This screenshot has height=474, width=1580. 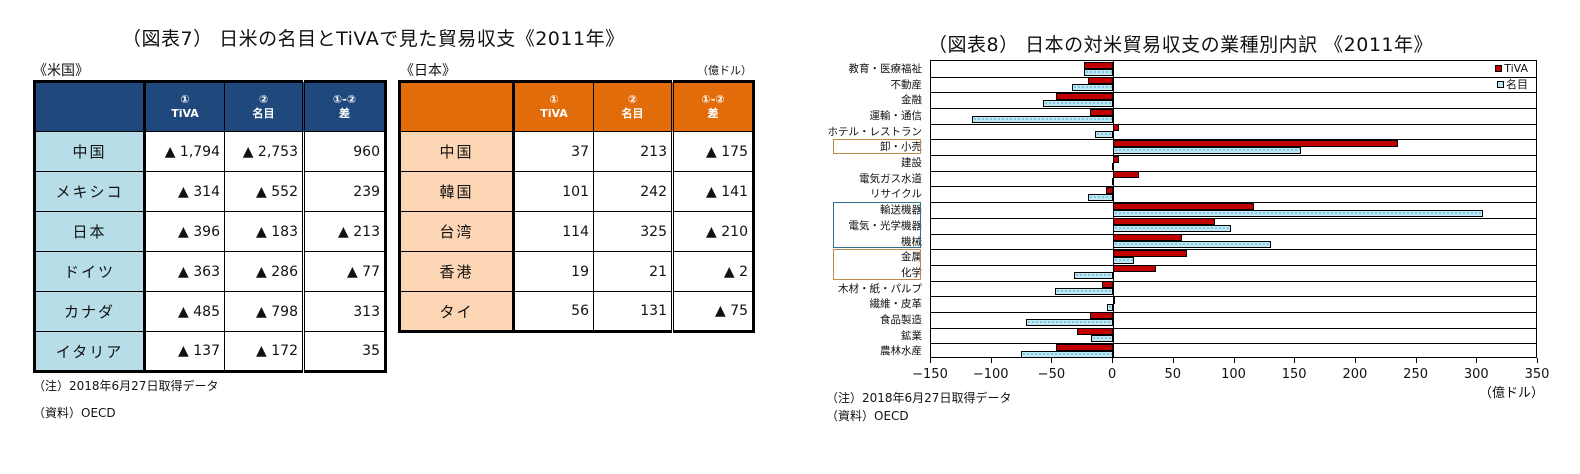 What do you see at coordinates (919, 398) in the screenshot?
I see `figure8-note: （注）2018年6月27日取得データ` at bounding box center [919, 398].